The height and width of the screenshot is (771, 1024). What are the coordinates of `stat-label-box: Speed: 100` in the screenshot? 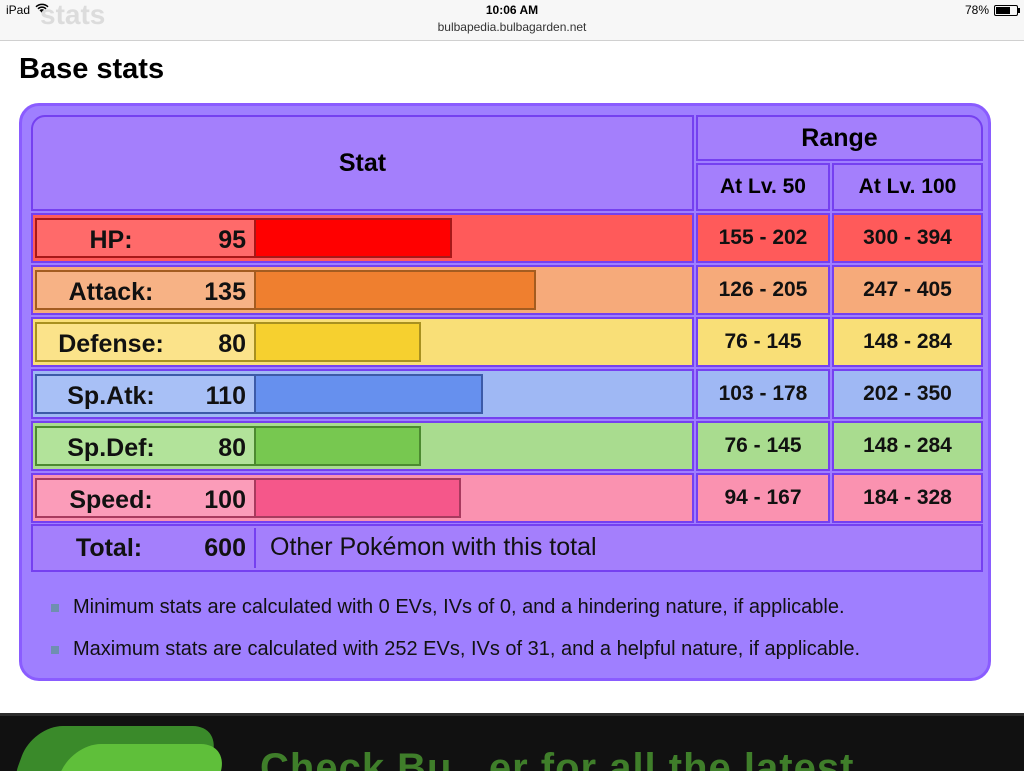 It's located at (144, 498).